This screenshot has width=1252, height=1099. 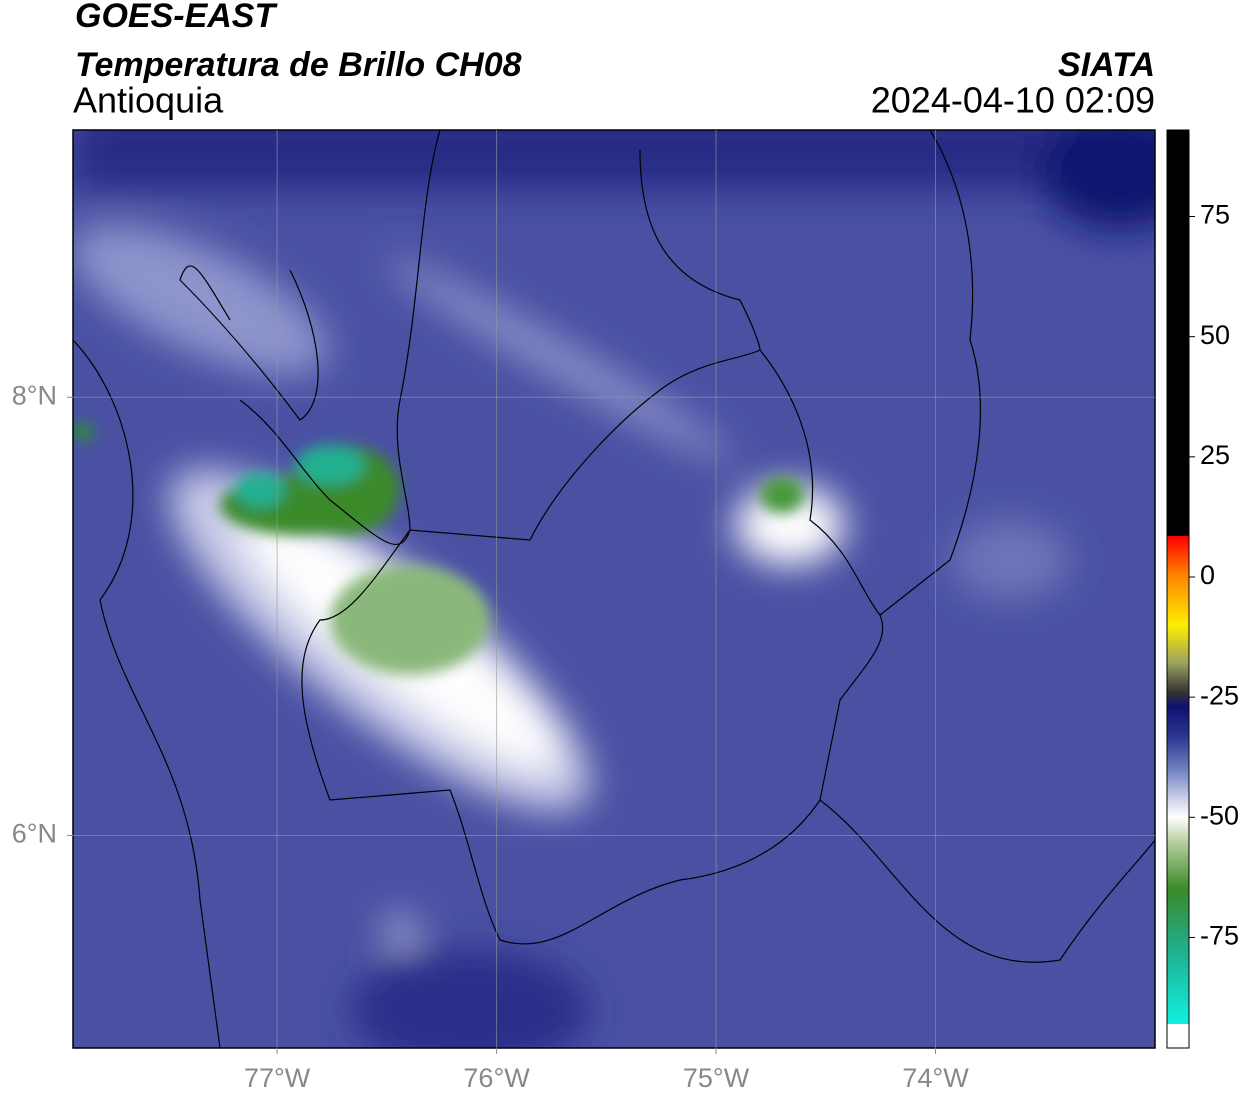 What do you see at coordinates (716, 1078) in the screenshot?
I see `lon-tick-label: 75°W` at bounding box center [716, 1078].